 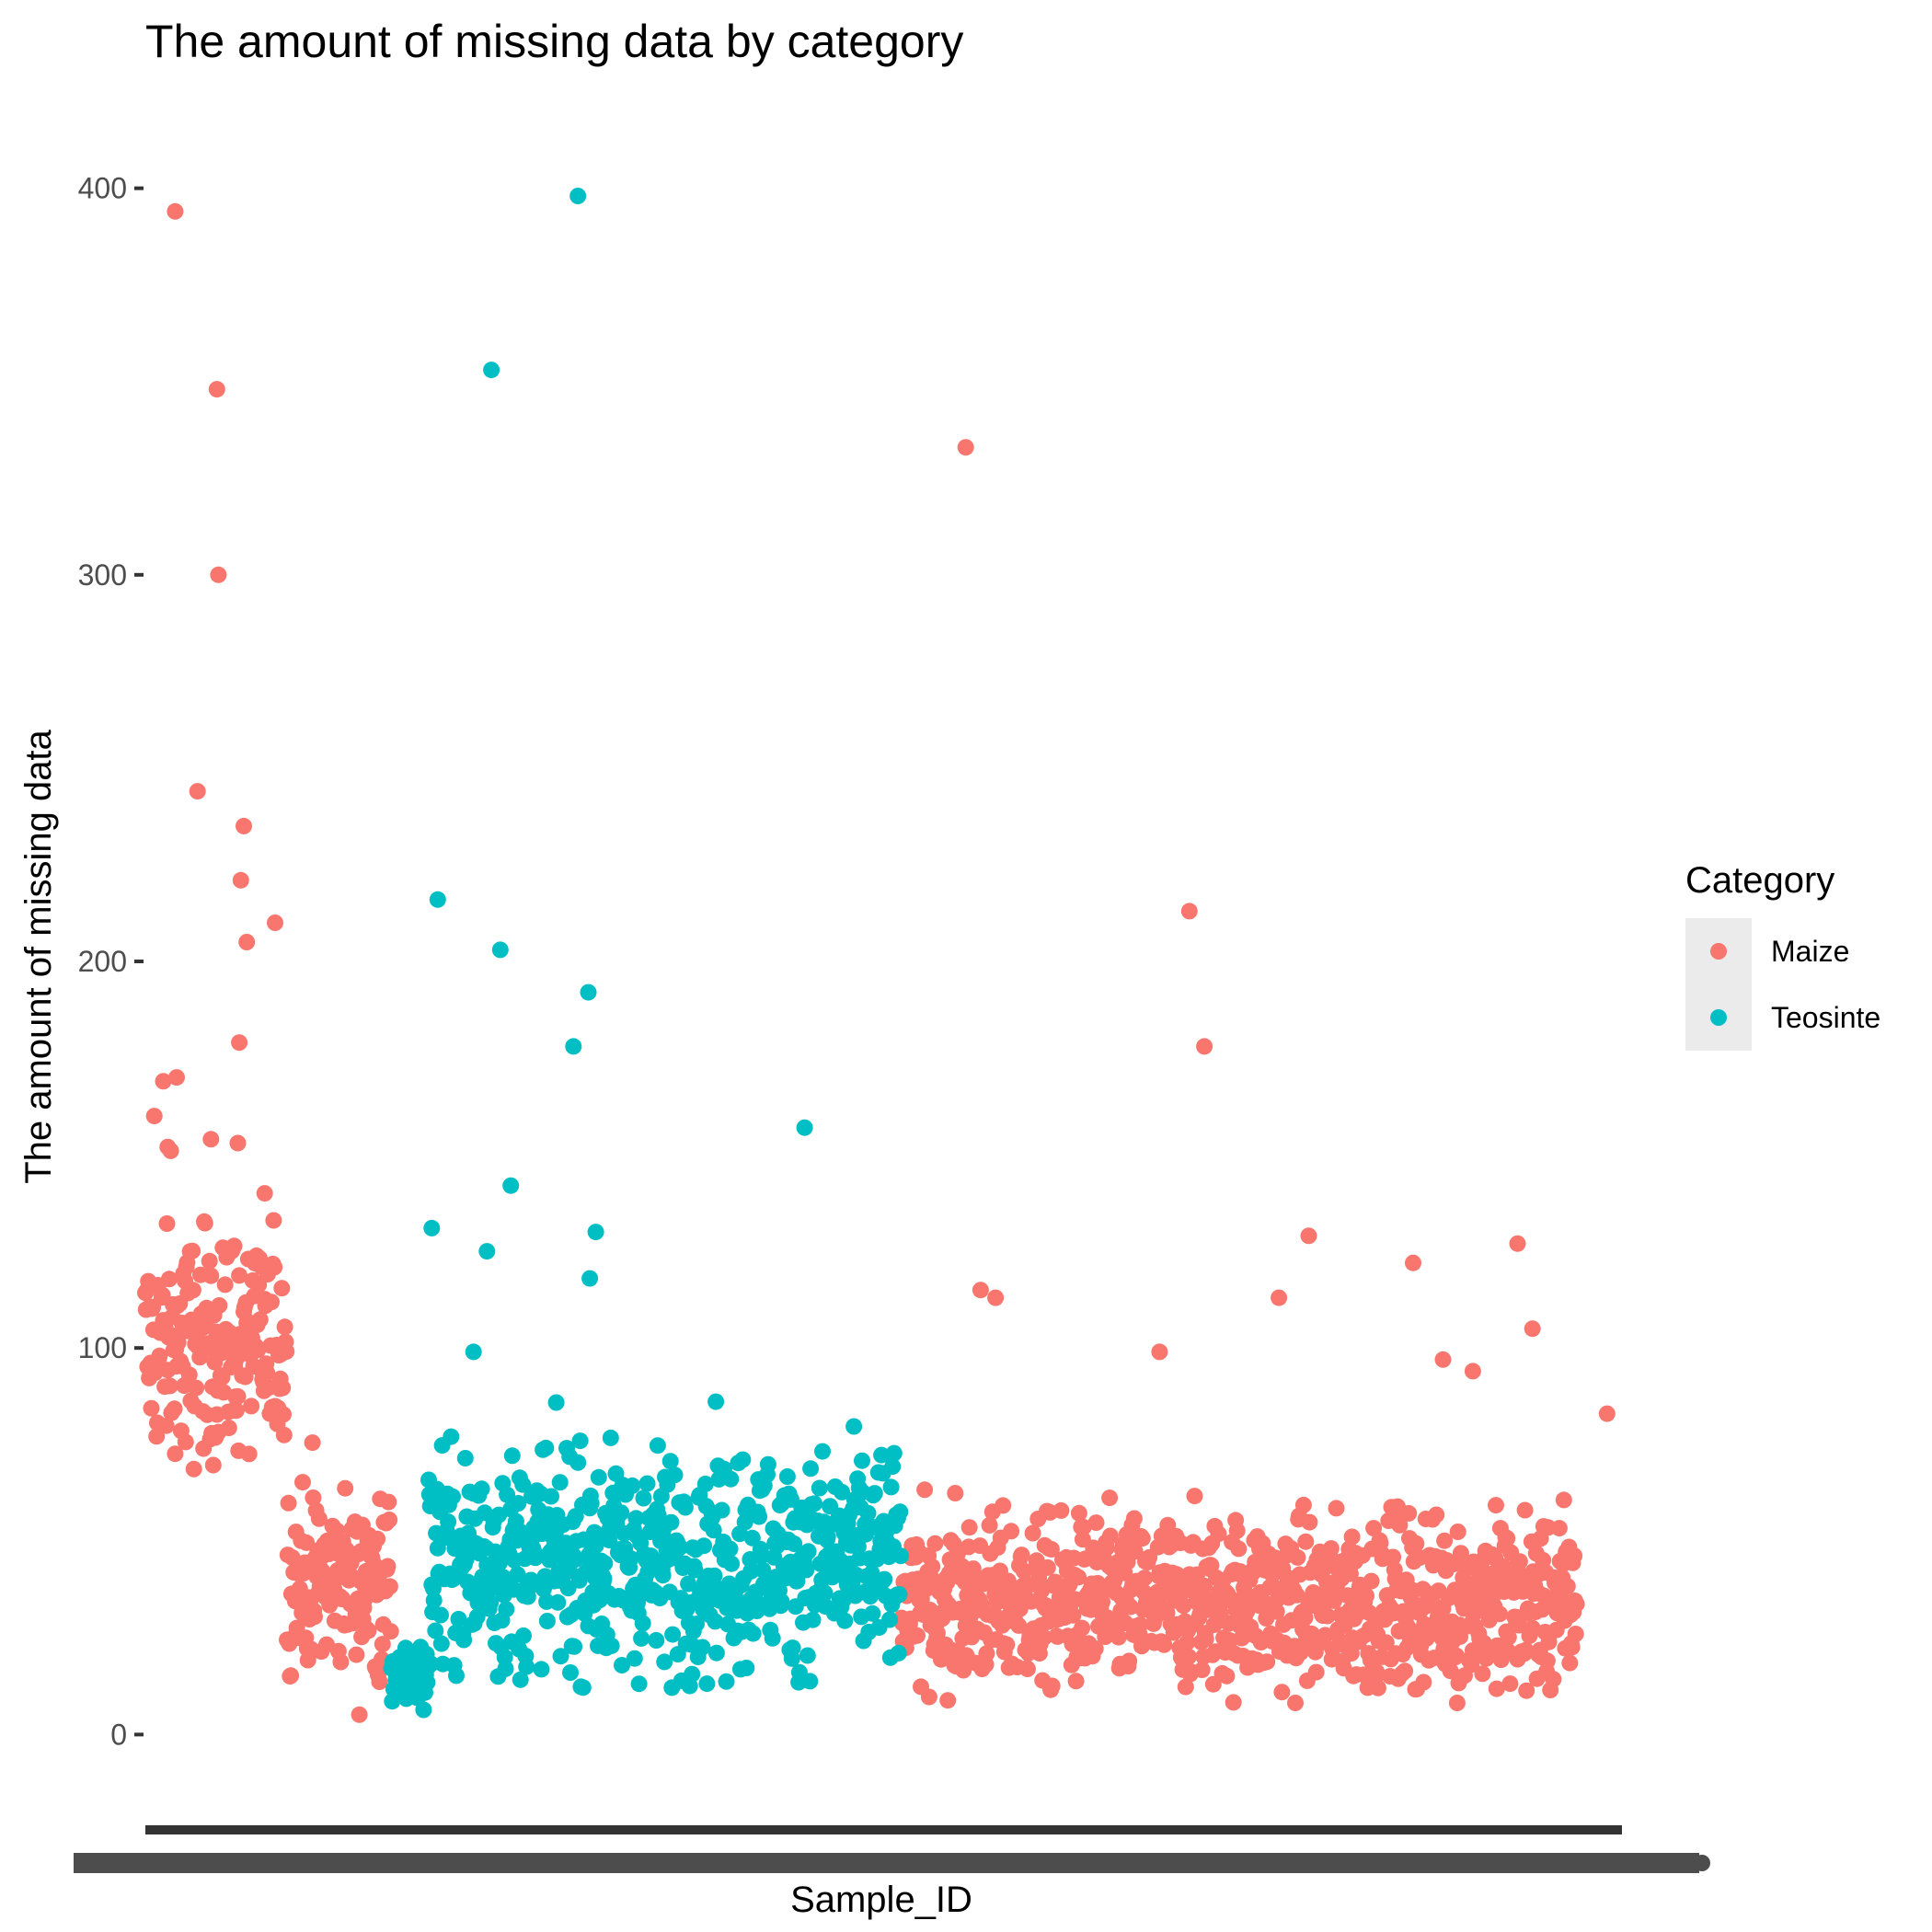 What do you see at coordinates (1782, 955) in the screenshot?
I see `legend: Category Maize Teosinte` at bounding box center [1782, 955].